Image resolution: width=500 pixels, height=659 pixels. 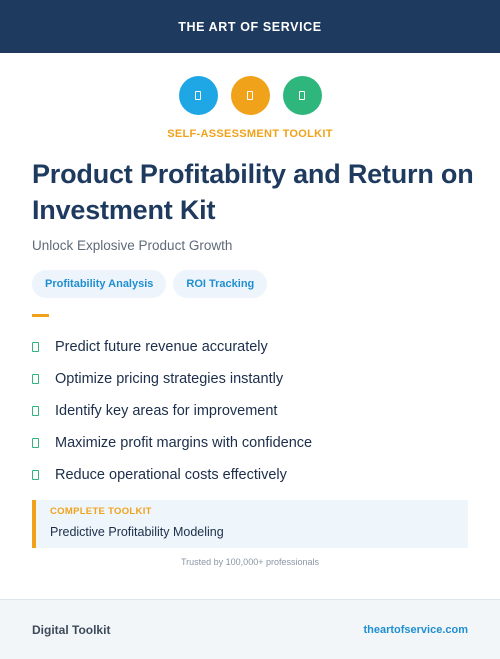 I want to click on accent-divider, so click(x=40, y=315).